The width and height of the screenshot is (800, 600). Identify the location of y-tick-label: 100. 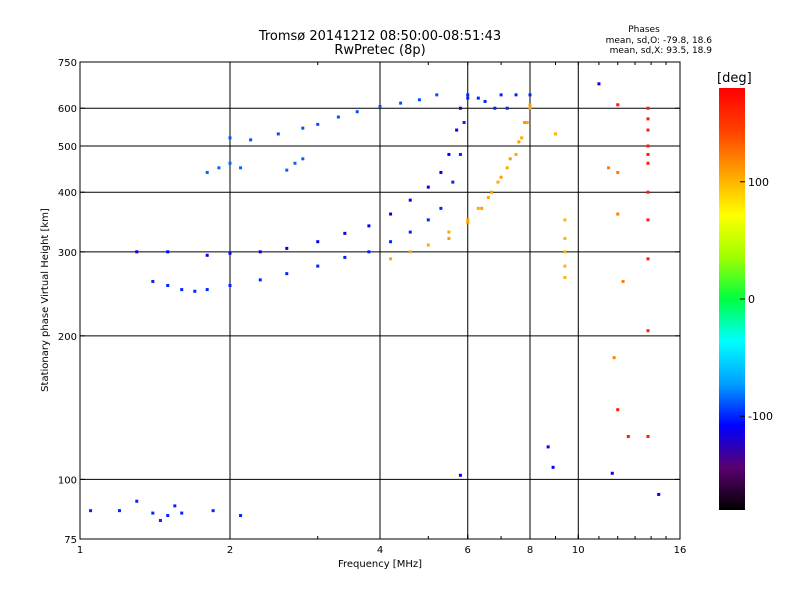
(67, 480).